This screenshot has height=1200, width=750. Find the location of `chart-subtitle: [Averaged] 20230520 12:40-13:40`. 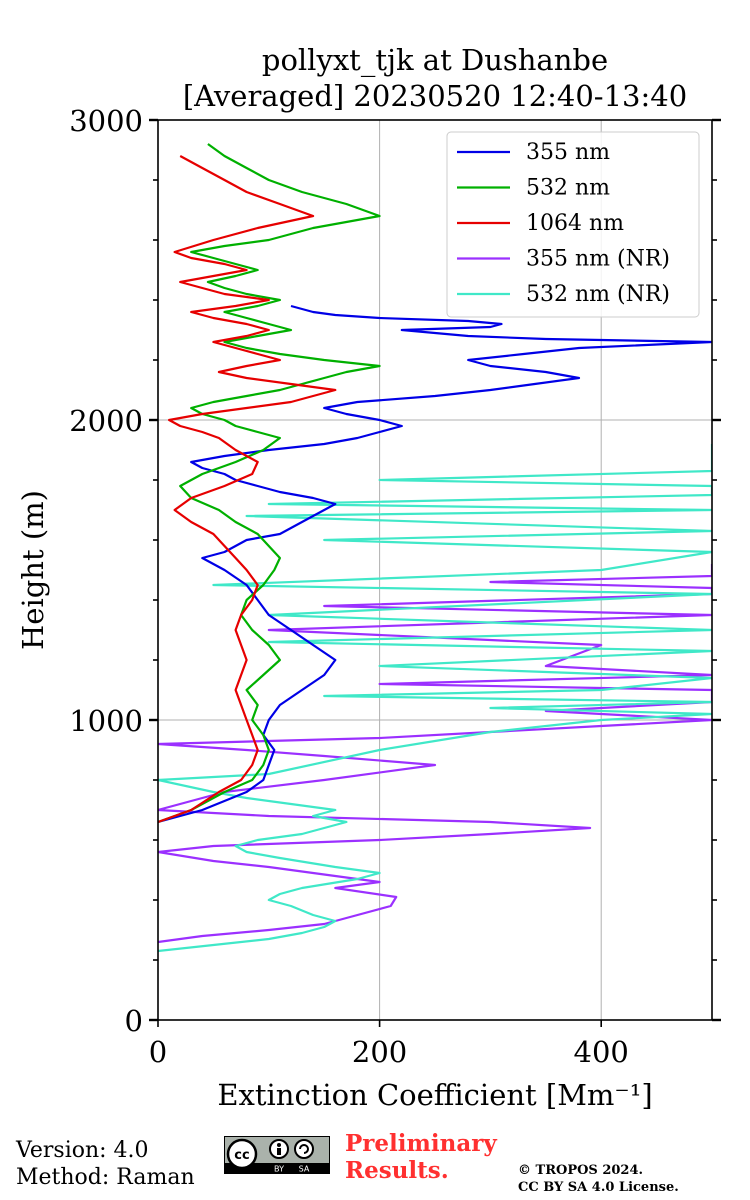

chart-subtitle: [Averaged] 20230520 12:40-13:40 is located at coordinates (435, 96).